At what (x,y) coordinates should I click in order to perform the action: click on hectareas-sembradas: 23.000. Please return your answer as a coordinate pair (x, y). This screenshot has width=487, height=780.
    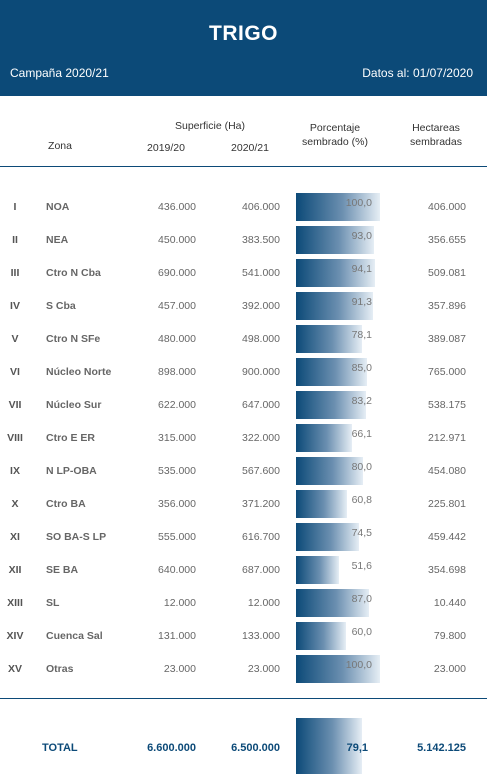
    Looking at the image, I should click on (449, 669).